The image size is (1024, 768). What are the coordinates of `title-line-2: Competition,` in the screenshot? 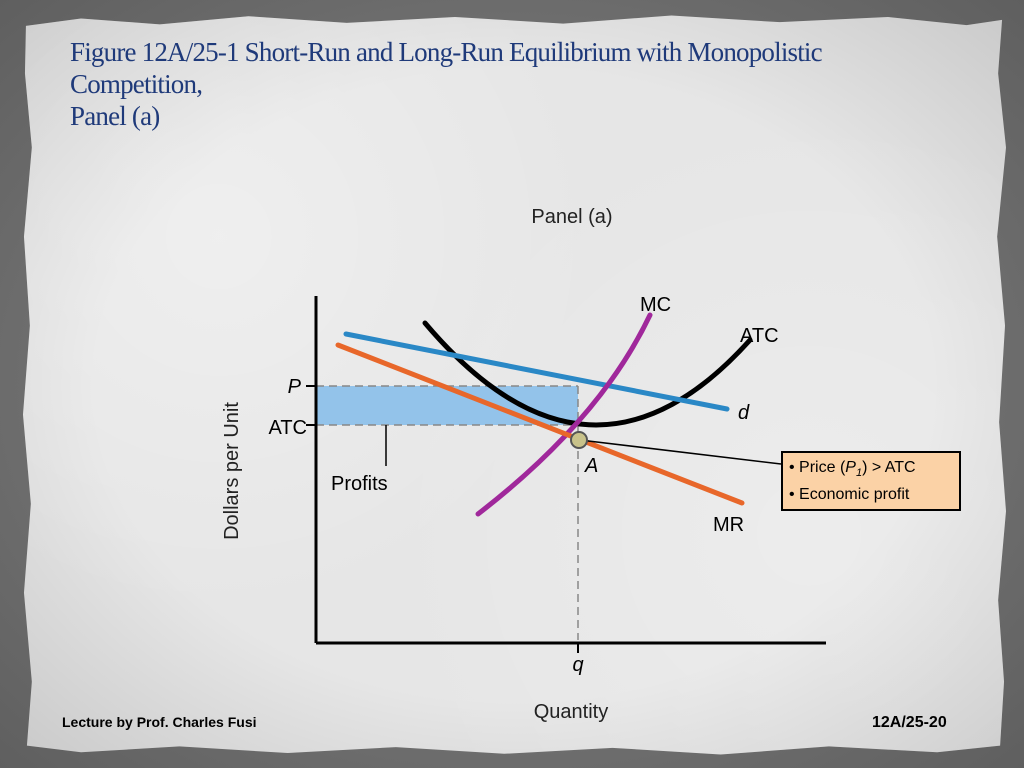 It's located at (136, 84).